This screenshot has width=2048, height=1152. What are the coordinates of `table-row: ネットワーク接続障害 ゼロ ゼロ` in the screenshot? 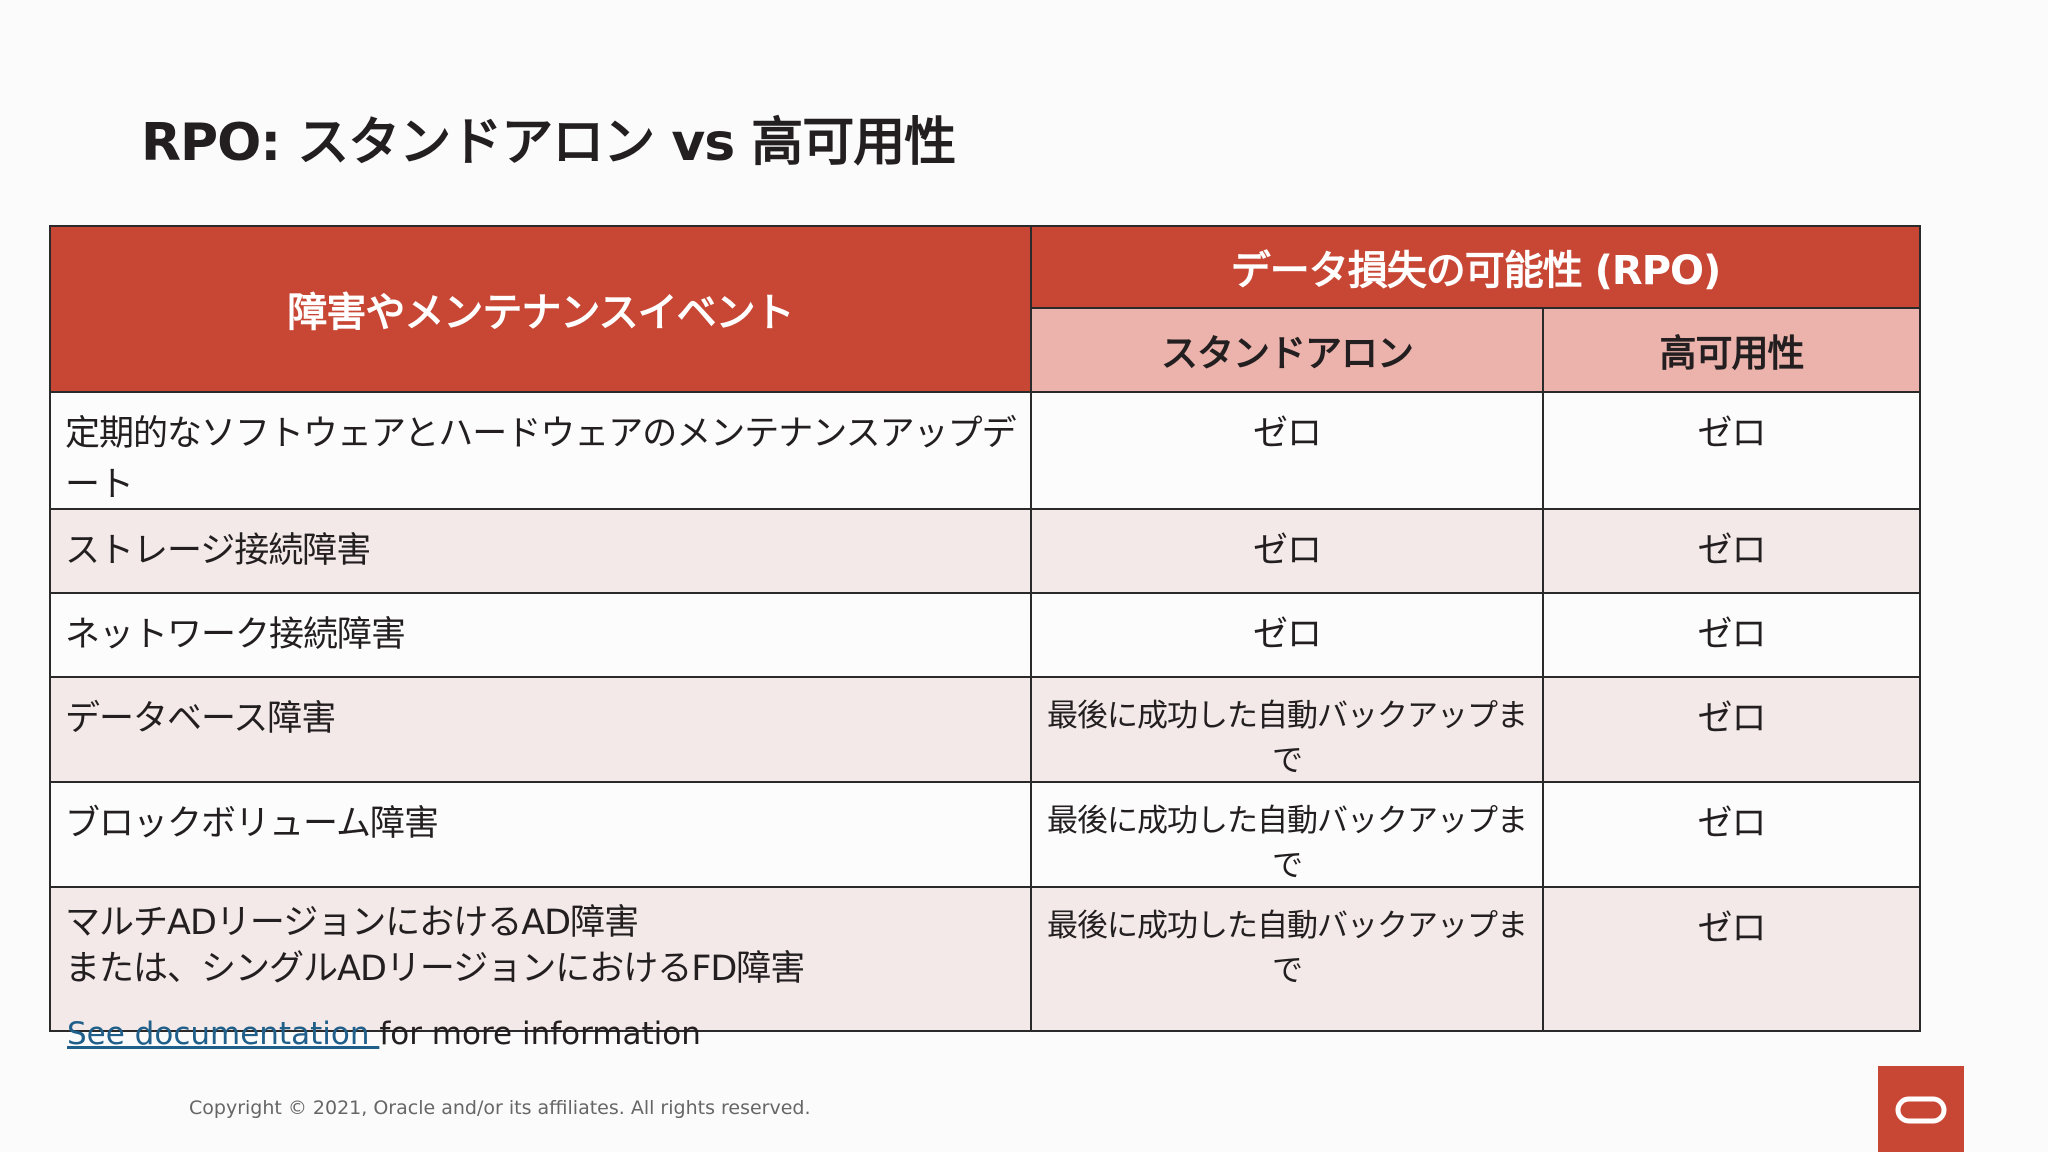 It's located at (985, 635).